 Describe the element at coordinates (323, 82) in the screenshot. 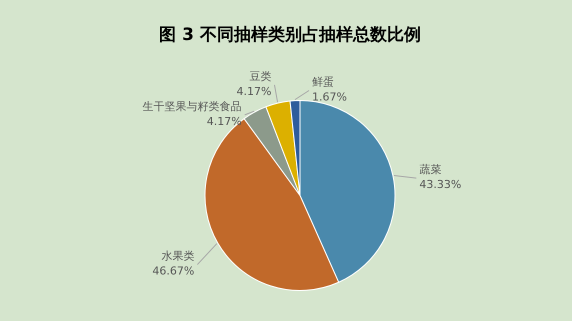

I see `slice-label: 鲜蛋` at that location.